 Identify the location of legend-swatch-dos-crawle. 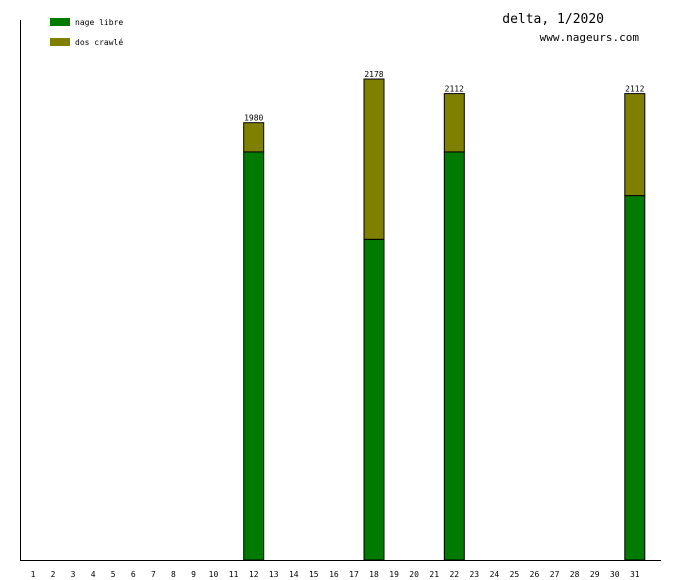
(60, 42).